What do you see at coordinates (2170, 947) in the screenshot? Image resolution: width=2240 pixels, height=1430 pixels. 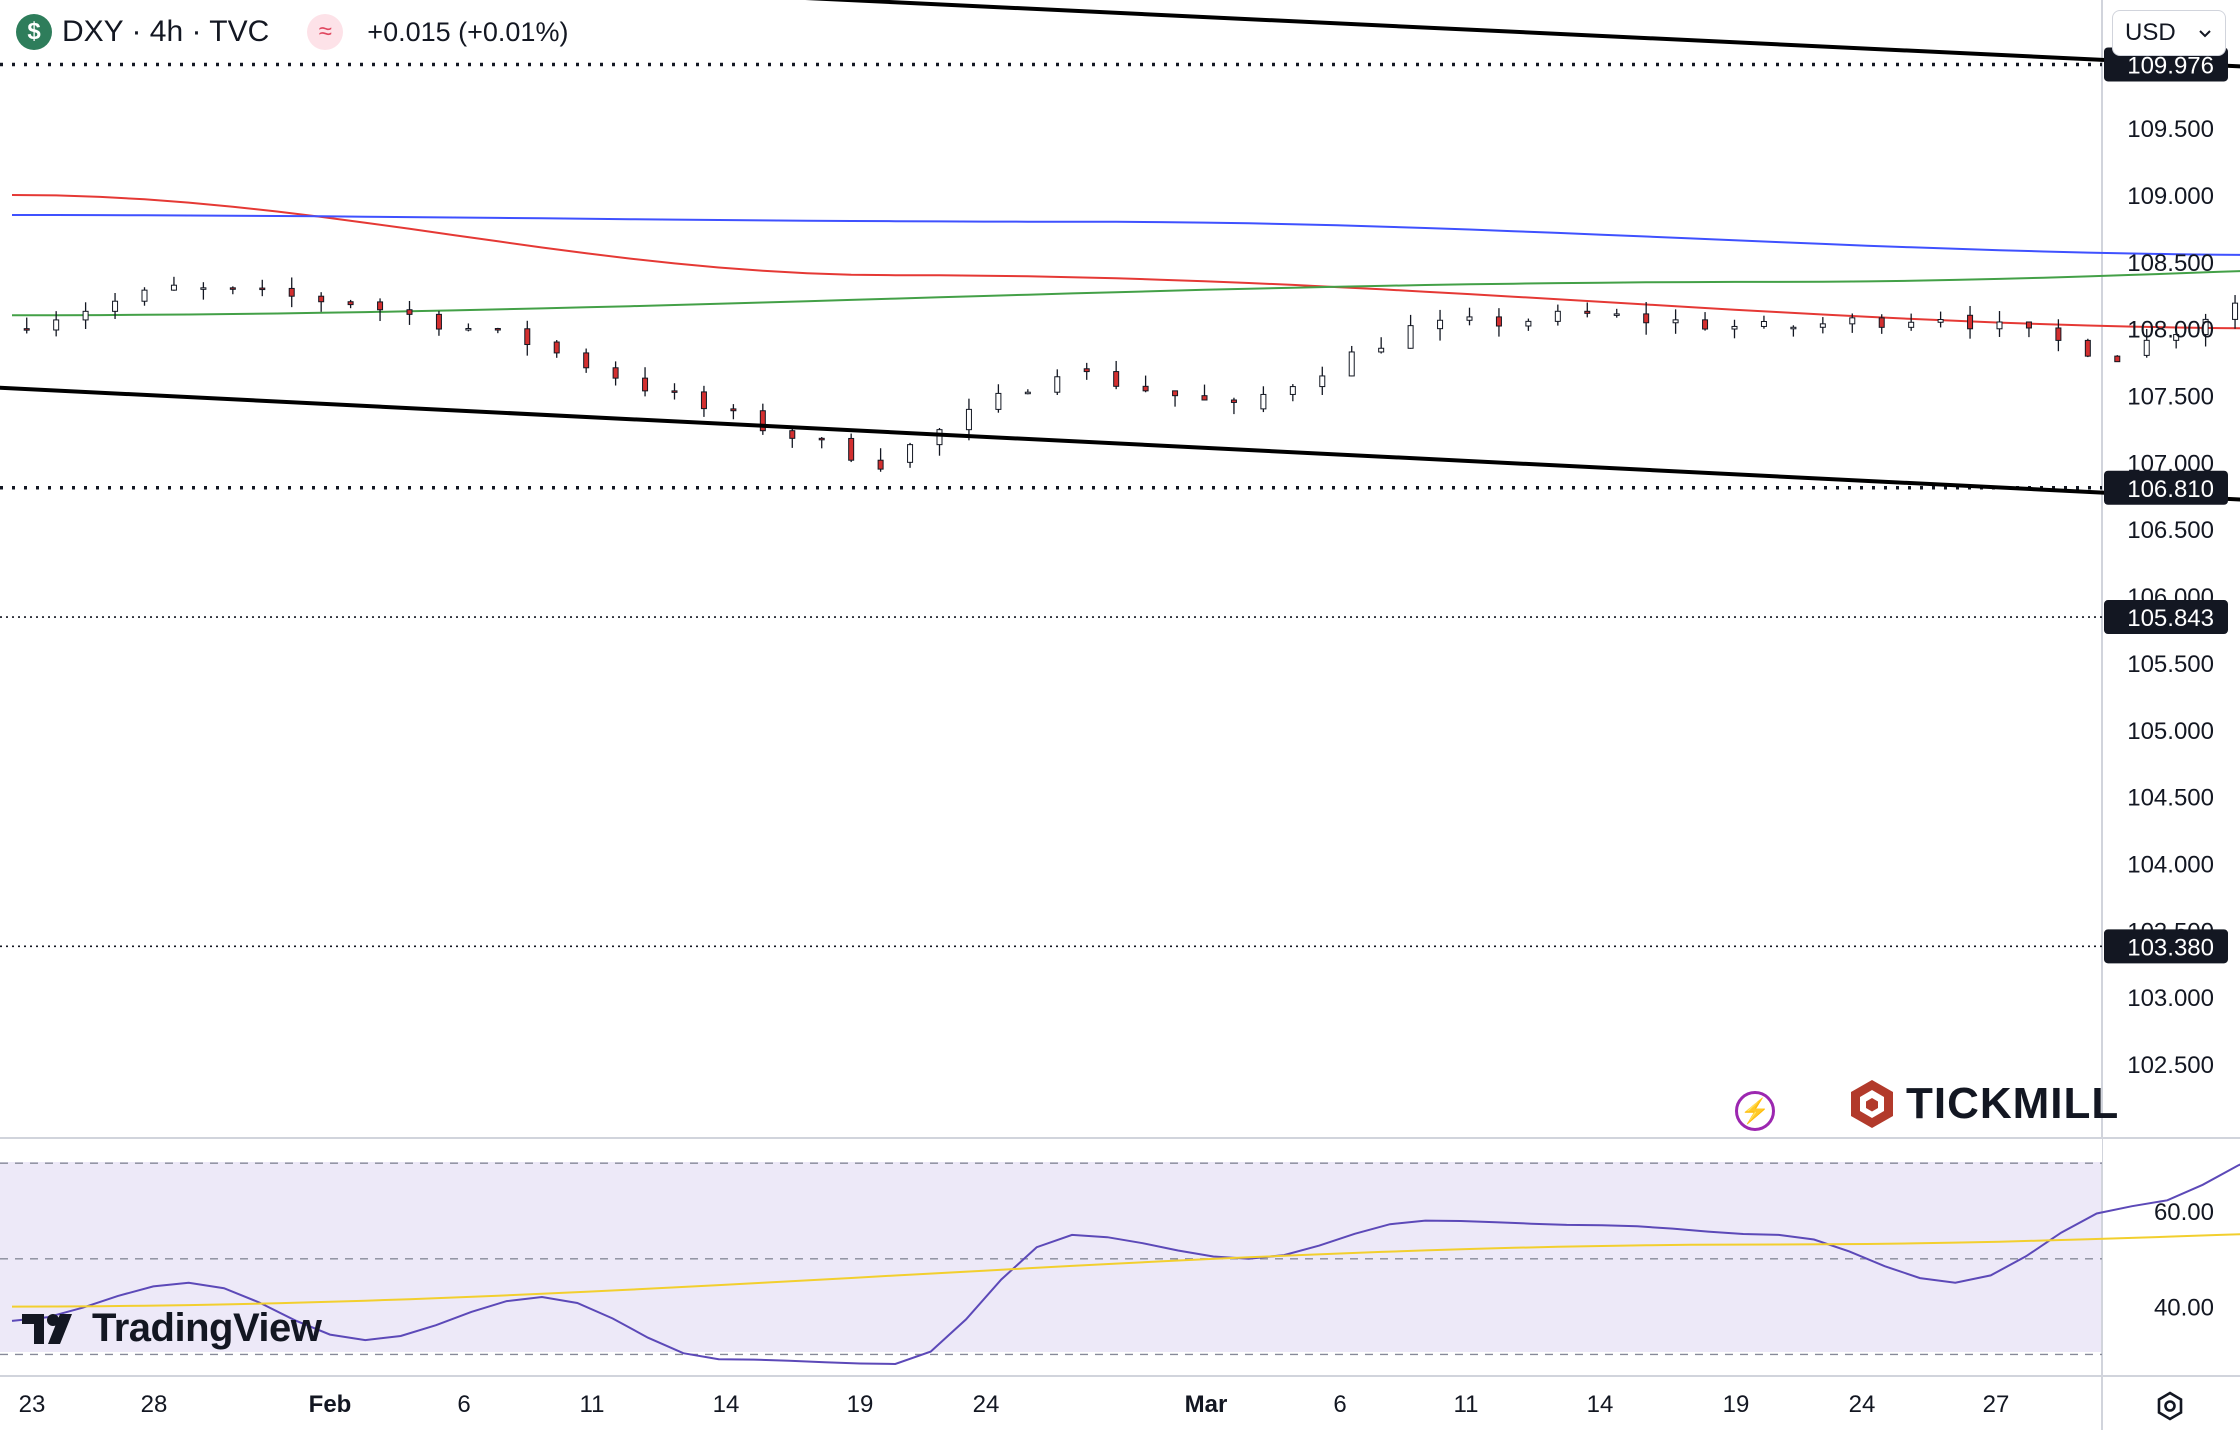 I see `price-label-text: 103.380` at bounding box center [2170, 947].